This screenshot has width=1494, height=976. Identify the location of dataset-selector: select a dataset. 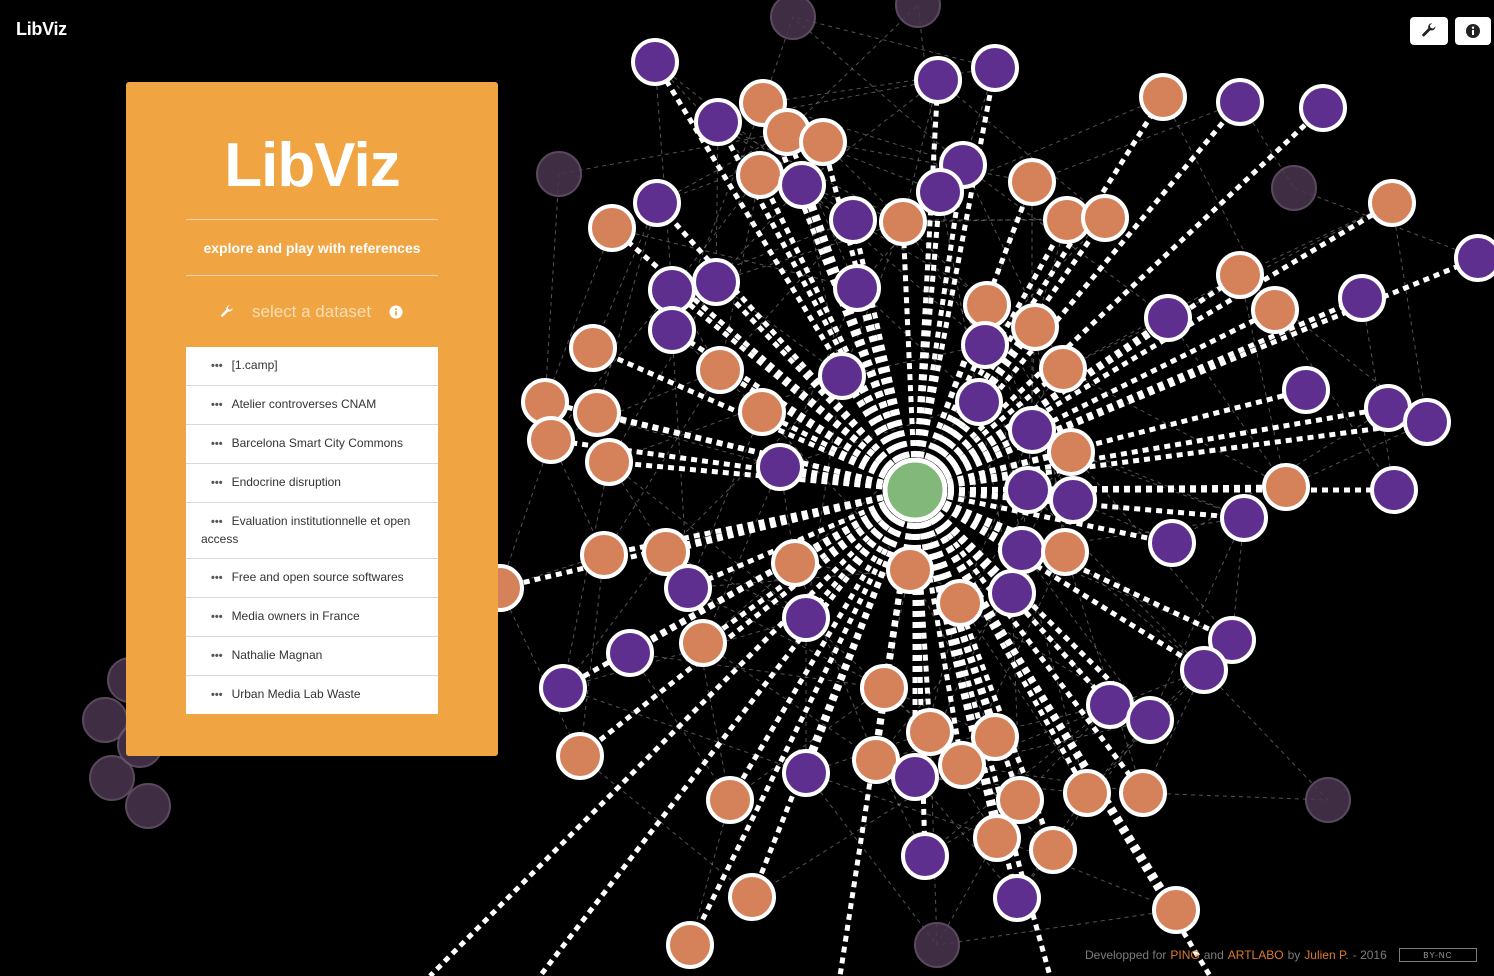
(311, 312).